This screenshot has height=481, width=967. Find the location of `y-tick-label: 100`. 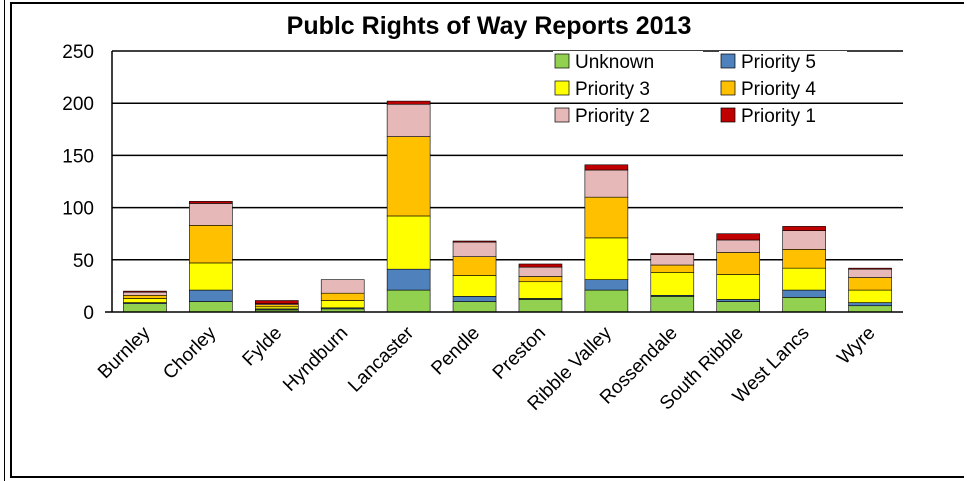

y-tick-label: 100 is located at coordinates (78, 209).